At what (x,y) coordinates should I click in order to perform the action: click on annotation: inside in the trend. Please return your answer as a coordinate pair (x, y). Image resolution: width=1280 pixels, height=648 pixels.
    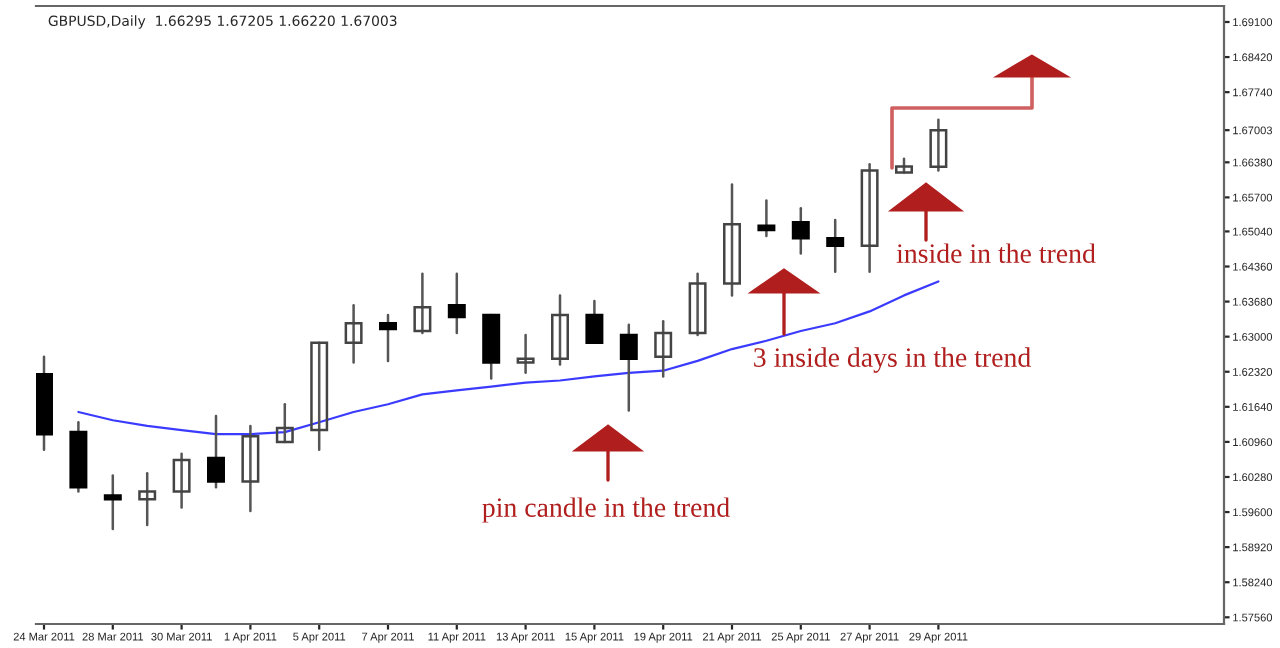
    Looking at the image, I should click on (996, 253).